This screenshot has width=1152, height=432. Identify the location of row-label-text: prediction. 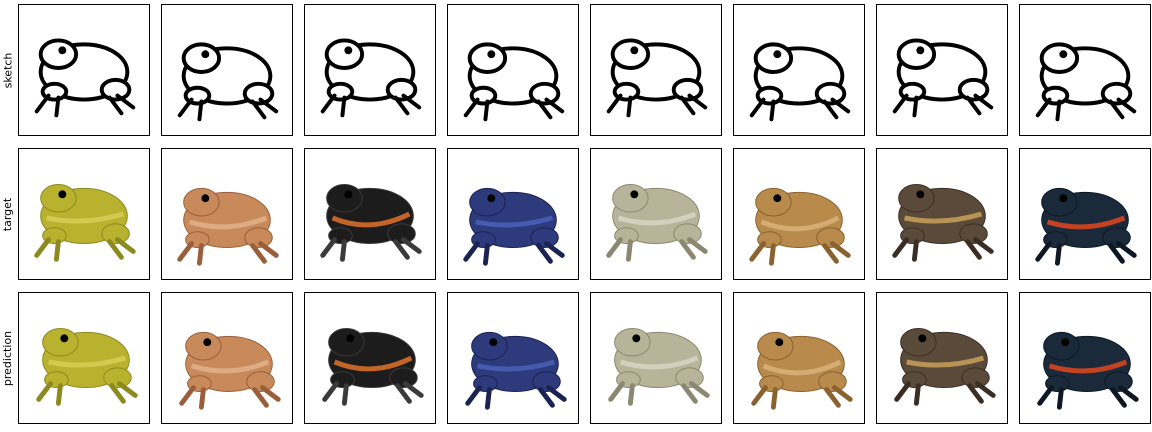
(8, 358).